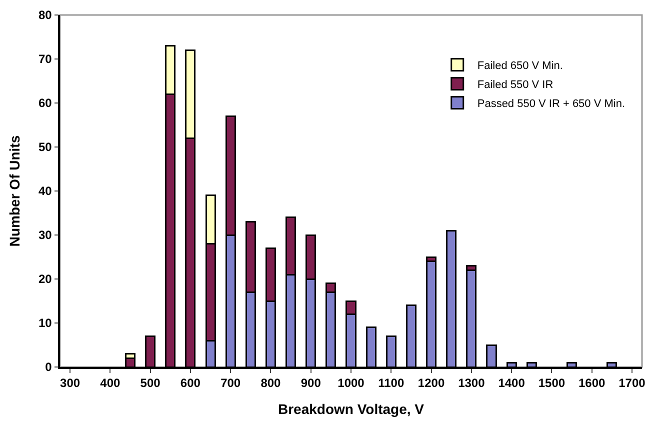  What do you see at coordinates (311, 383) in the screenshot?
I see `x-tick-label: 900` at bounding box center [311, 383].